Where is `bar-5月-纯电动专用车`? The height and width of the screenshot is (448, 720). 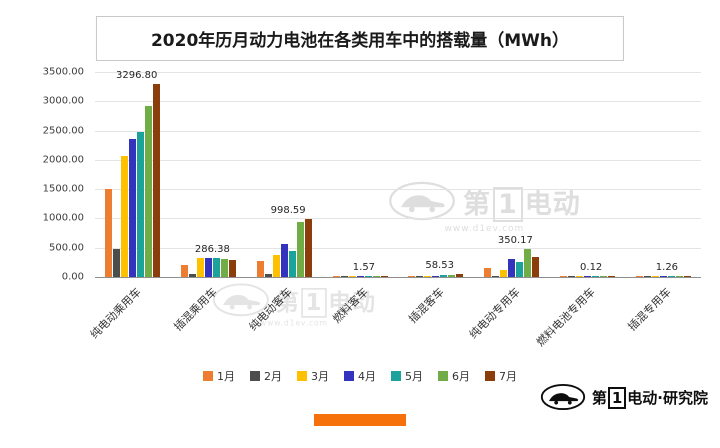 bar-5月-纯电动专用车 is located at coordinates (520, 269).